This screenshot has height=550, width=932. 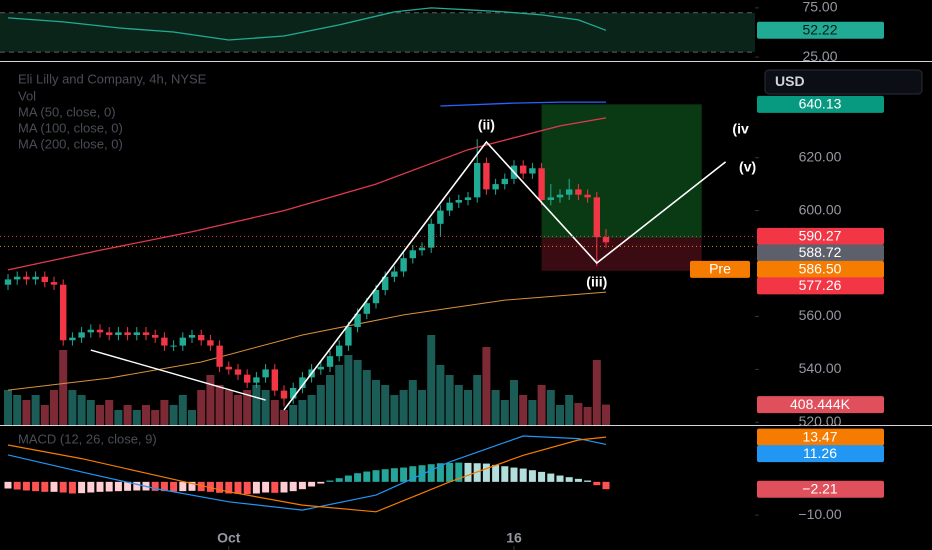 I want to click on macd-value-label: 13.47, so click(x=819, y=436).